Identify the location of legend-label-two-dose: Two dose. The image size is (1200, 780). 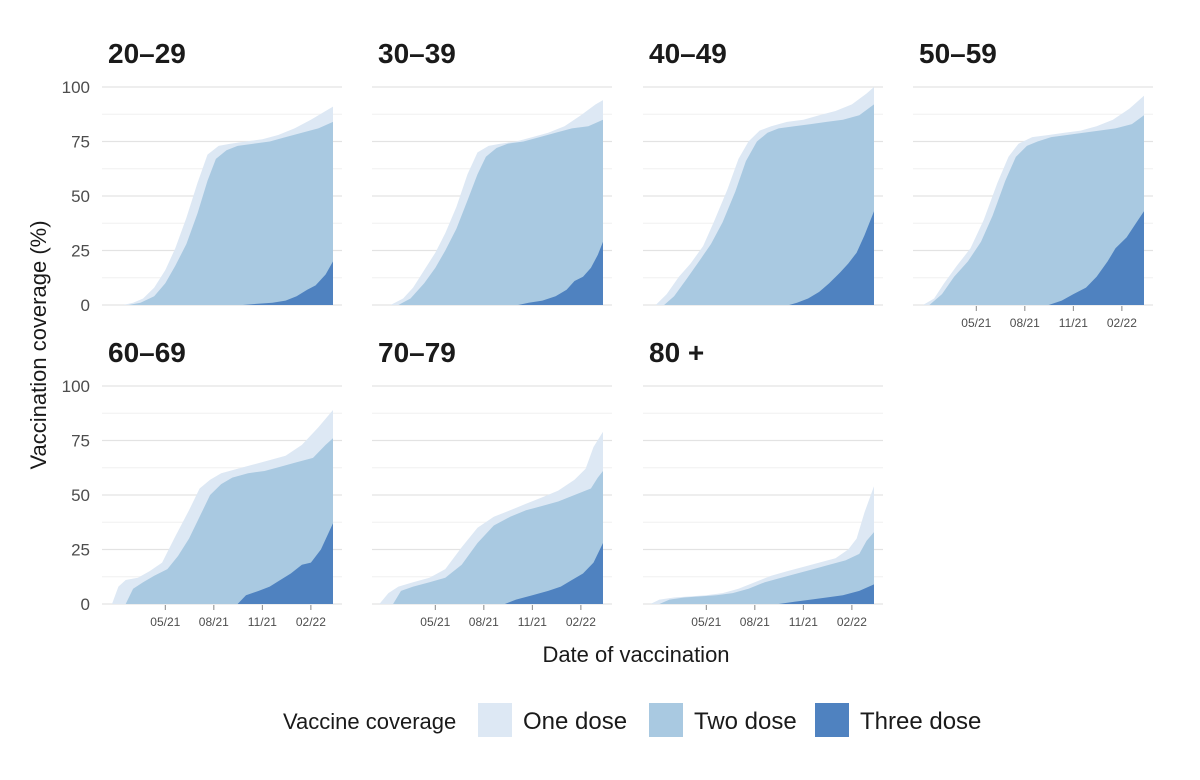
(745, 721).